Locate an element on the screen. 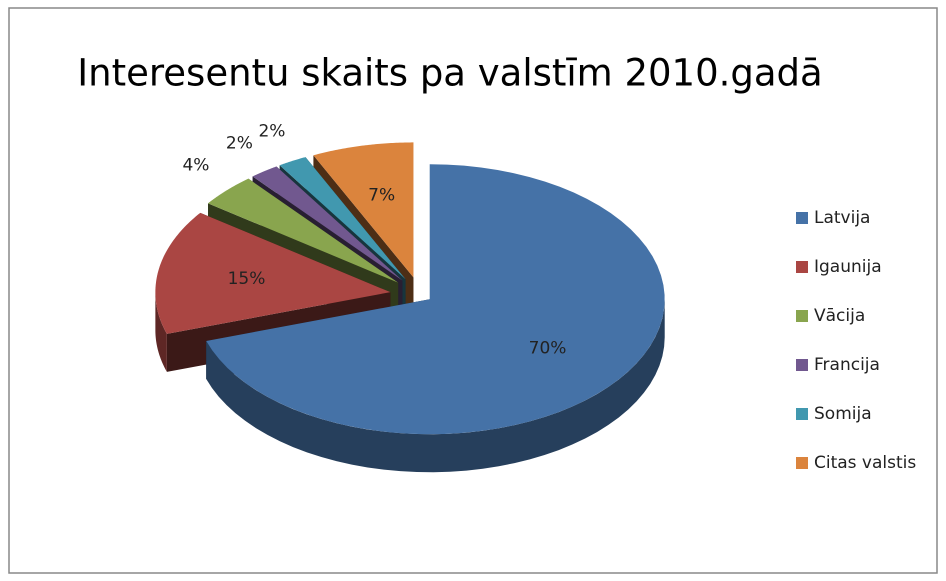 The height and width of the screenshot is (581, 946). legend-label: Citas valstis is located at coordinates (865, 463).